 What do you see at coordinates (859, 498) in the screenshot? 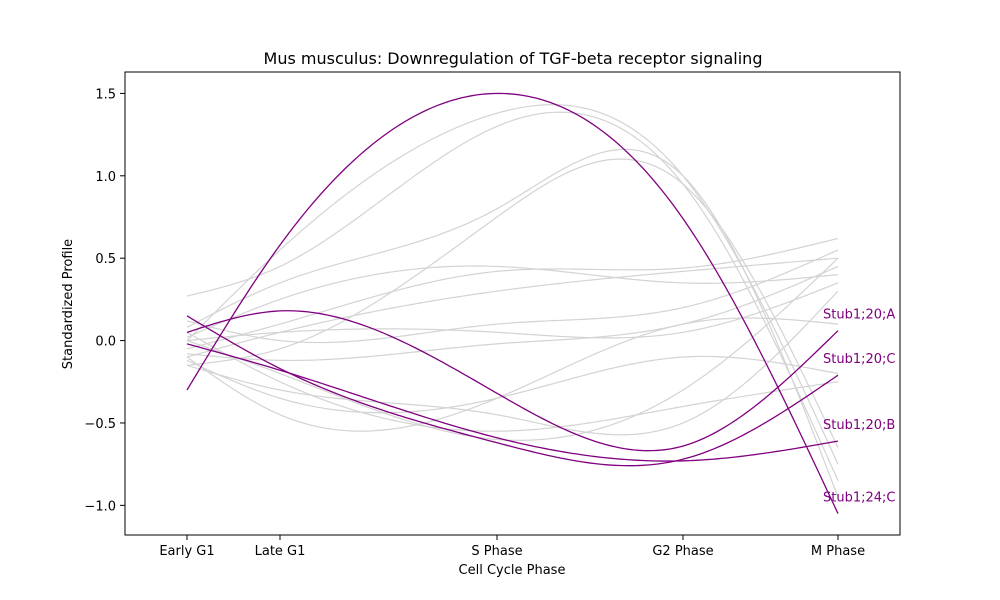
I see `series-label: Stub1;24;C` at bounding box center [859, 498].